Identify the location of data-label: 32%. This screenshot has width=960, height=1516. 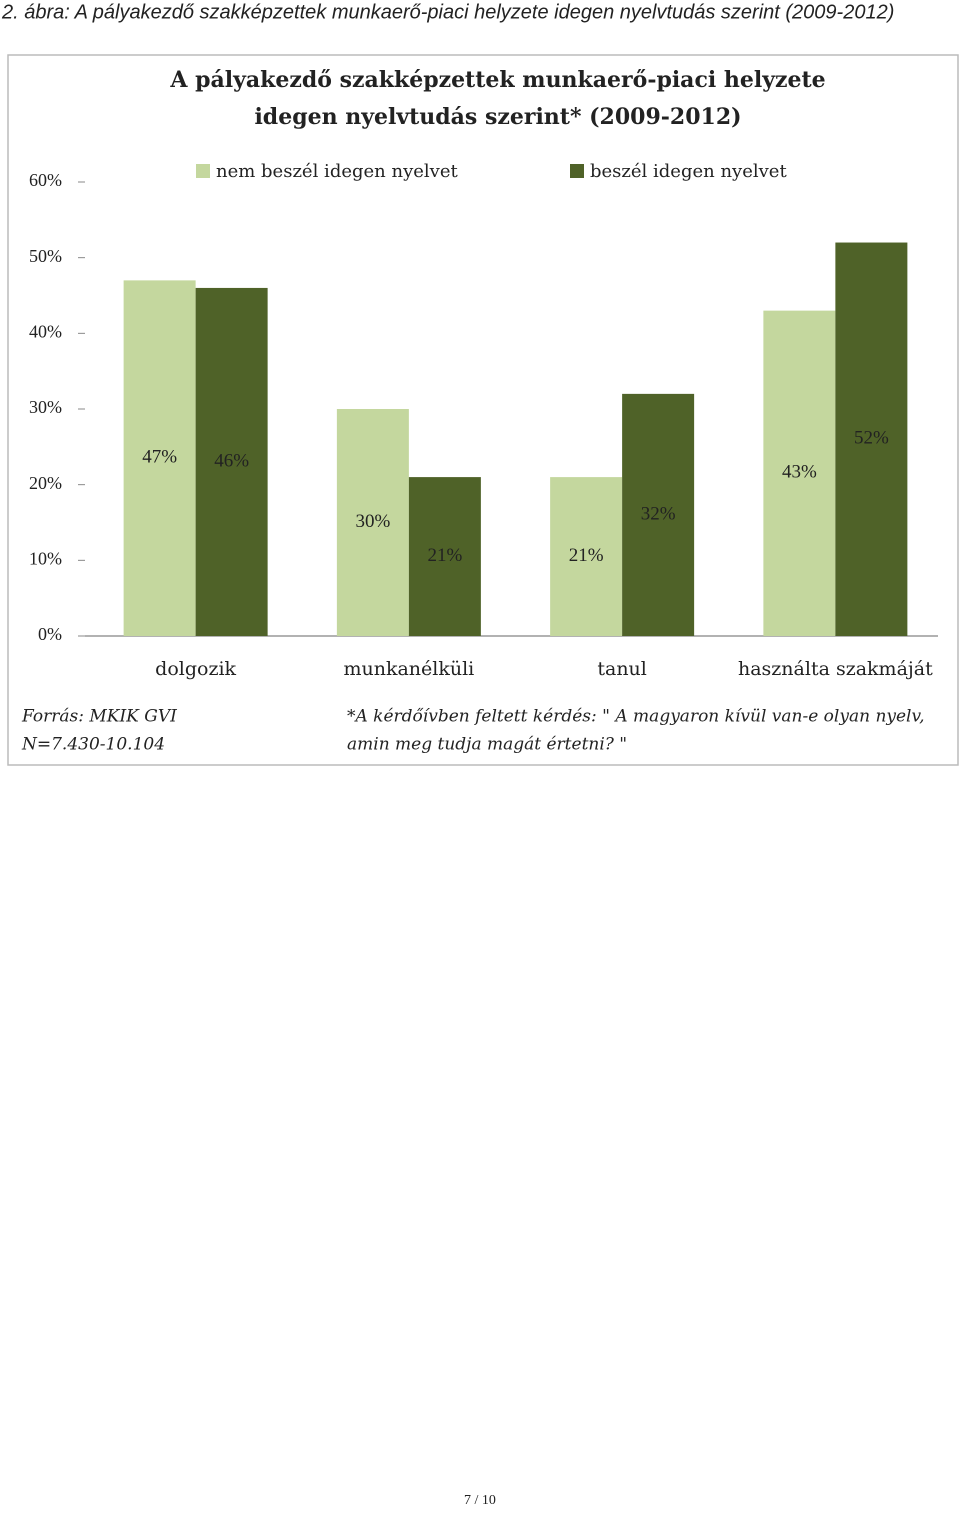
(658, 513).